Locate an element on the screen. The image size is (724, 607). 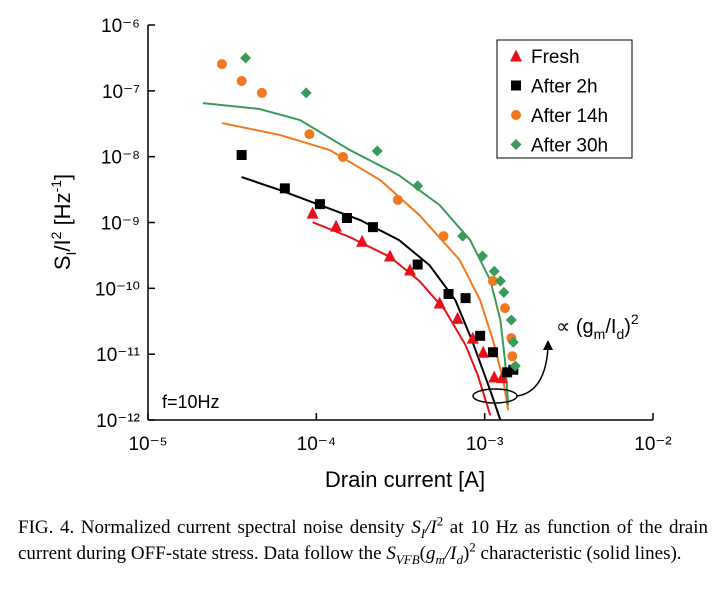
caption-text: g is located at coordinates (430, 553).